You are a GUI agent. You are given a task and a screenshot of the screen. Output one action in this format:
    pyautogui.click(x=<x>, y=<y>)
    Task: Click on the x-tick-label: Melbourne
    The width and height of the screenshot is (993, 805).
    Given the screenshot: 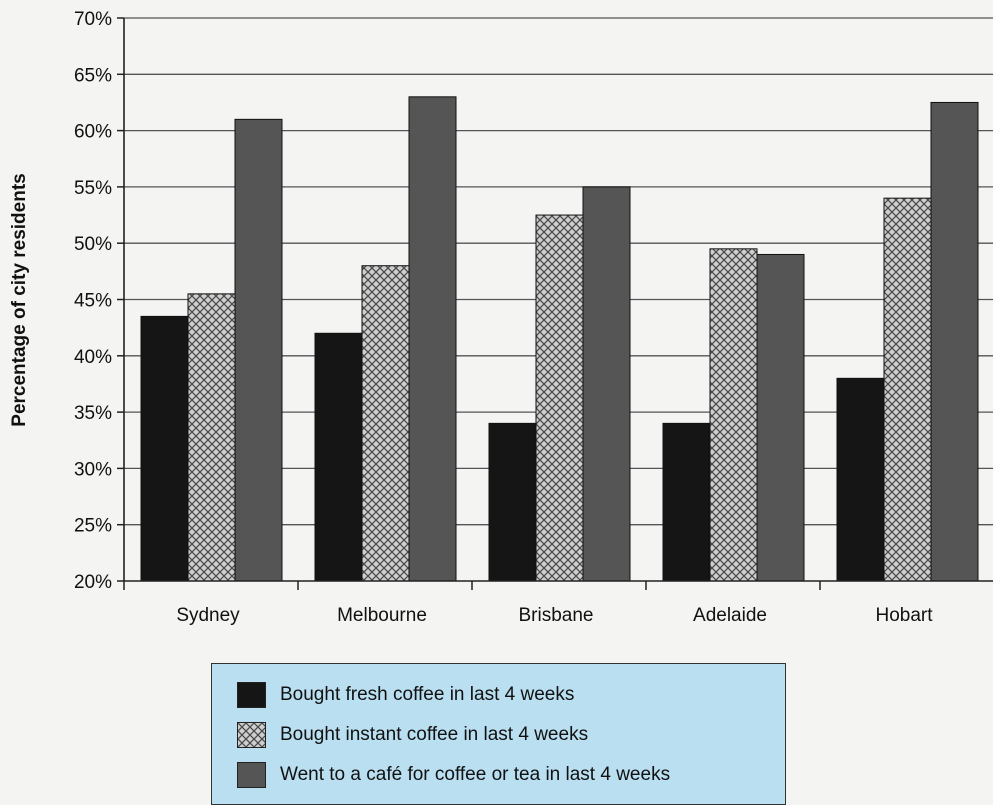 What is the action you would take?
    pyautogui.click(x=382, y=615)
    